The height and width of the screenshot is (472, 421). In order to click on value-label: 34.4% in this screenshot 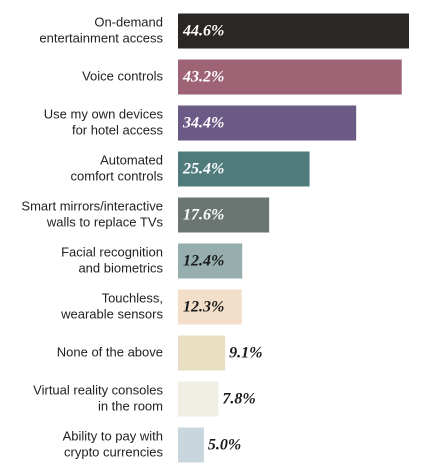, I will do `click(203, 123)`.